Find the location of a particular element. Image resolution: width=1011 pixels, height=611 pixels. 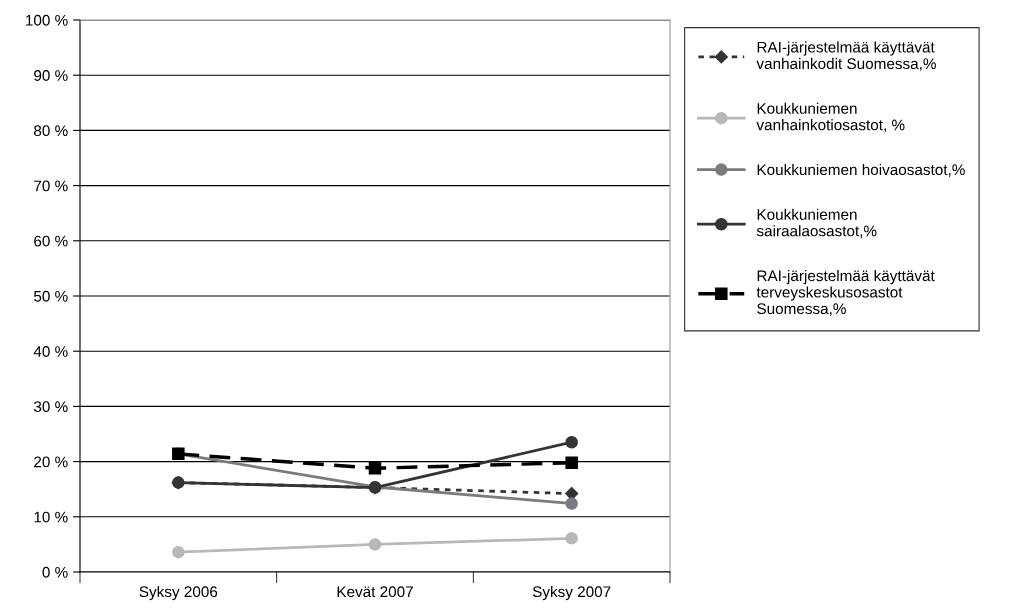

x-tick-label: Kevät 2007 is located at coordinates (375, 592).